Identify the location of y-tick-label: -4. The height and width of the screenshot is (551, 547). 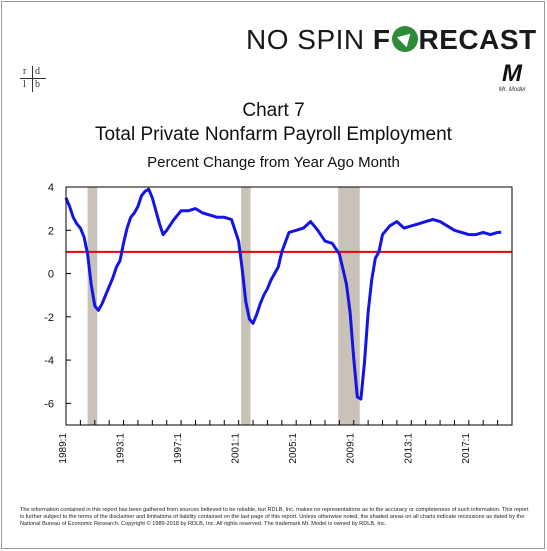
(49, 361).